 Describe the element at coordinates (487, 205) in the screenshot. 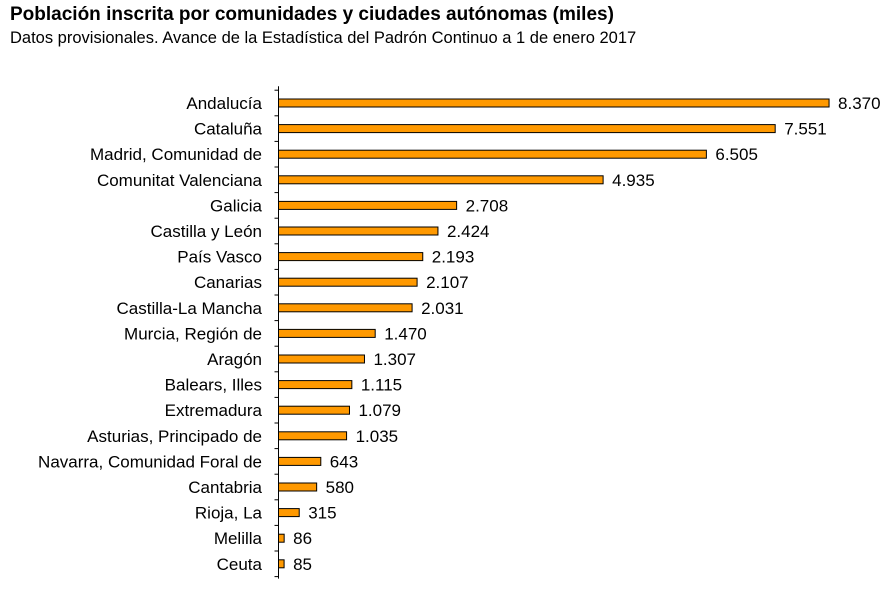

I see `data-label: 2.708` at that location.